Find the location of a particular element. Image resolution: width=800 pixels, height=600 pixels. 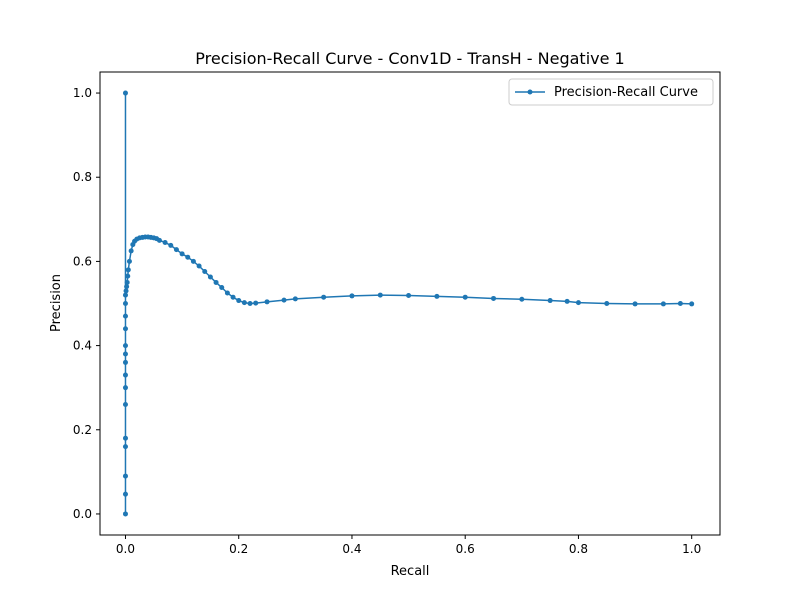

x-tick-label: 1.0 is located at coordinates (691, 549).